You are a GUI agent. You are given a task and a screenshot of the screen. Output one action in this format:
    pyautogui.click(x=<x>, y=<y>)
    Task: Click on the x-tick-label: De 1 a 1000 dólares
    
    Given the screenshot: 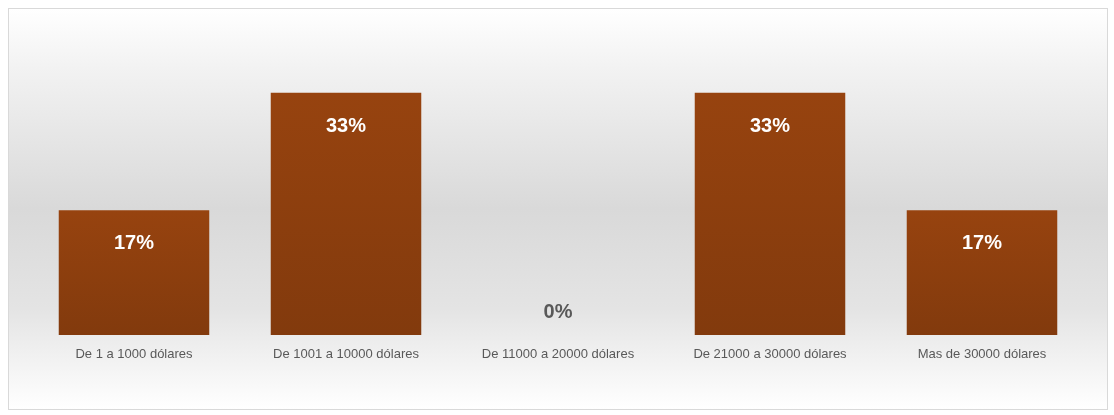 What is the action you would take?
    pyautogui.click(x=134, y=353)
    